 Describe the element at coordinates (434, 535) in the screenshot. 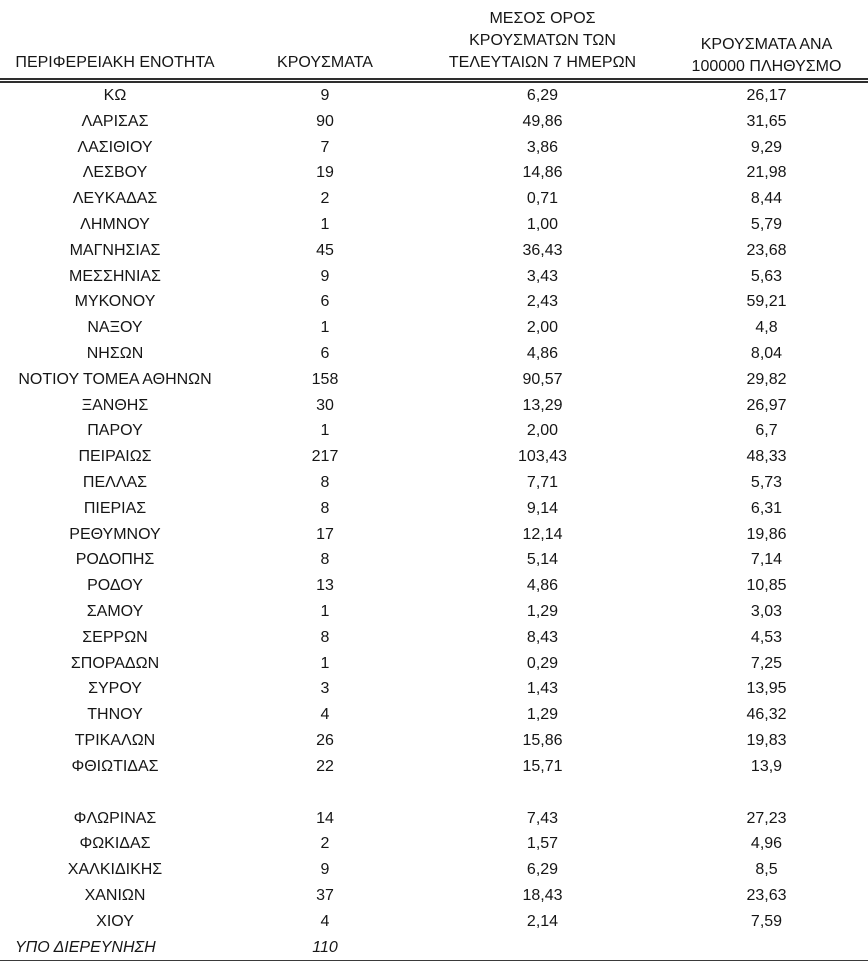

I see `table-row: ΡΕΘΥΜΝΟΥ 17 12,14 19,86` at that location.